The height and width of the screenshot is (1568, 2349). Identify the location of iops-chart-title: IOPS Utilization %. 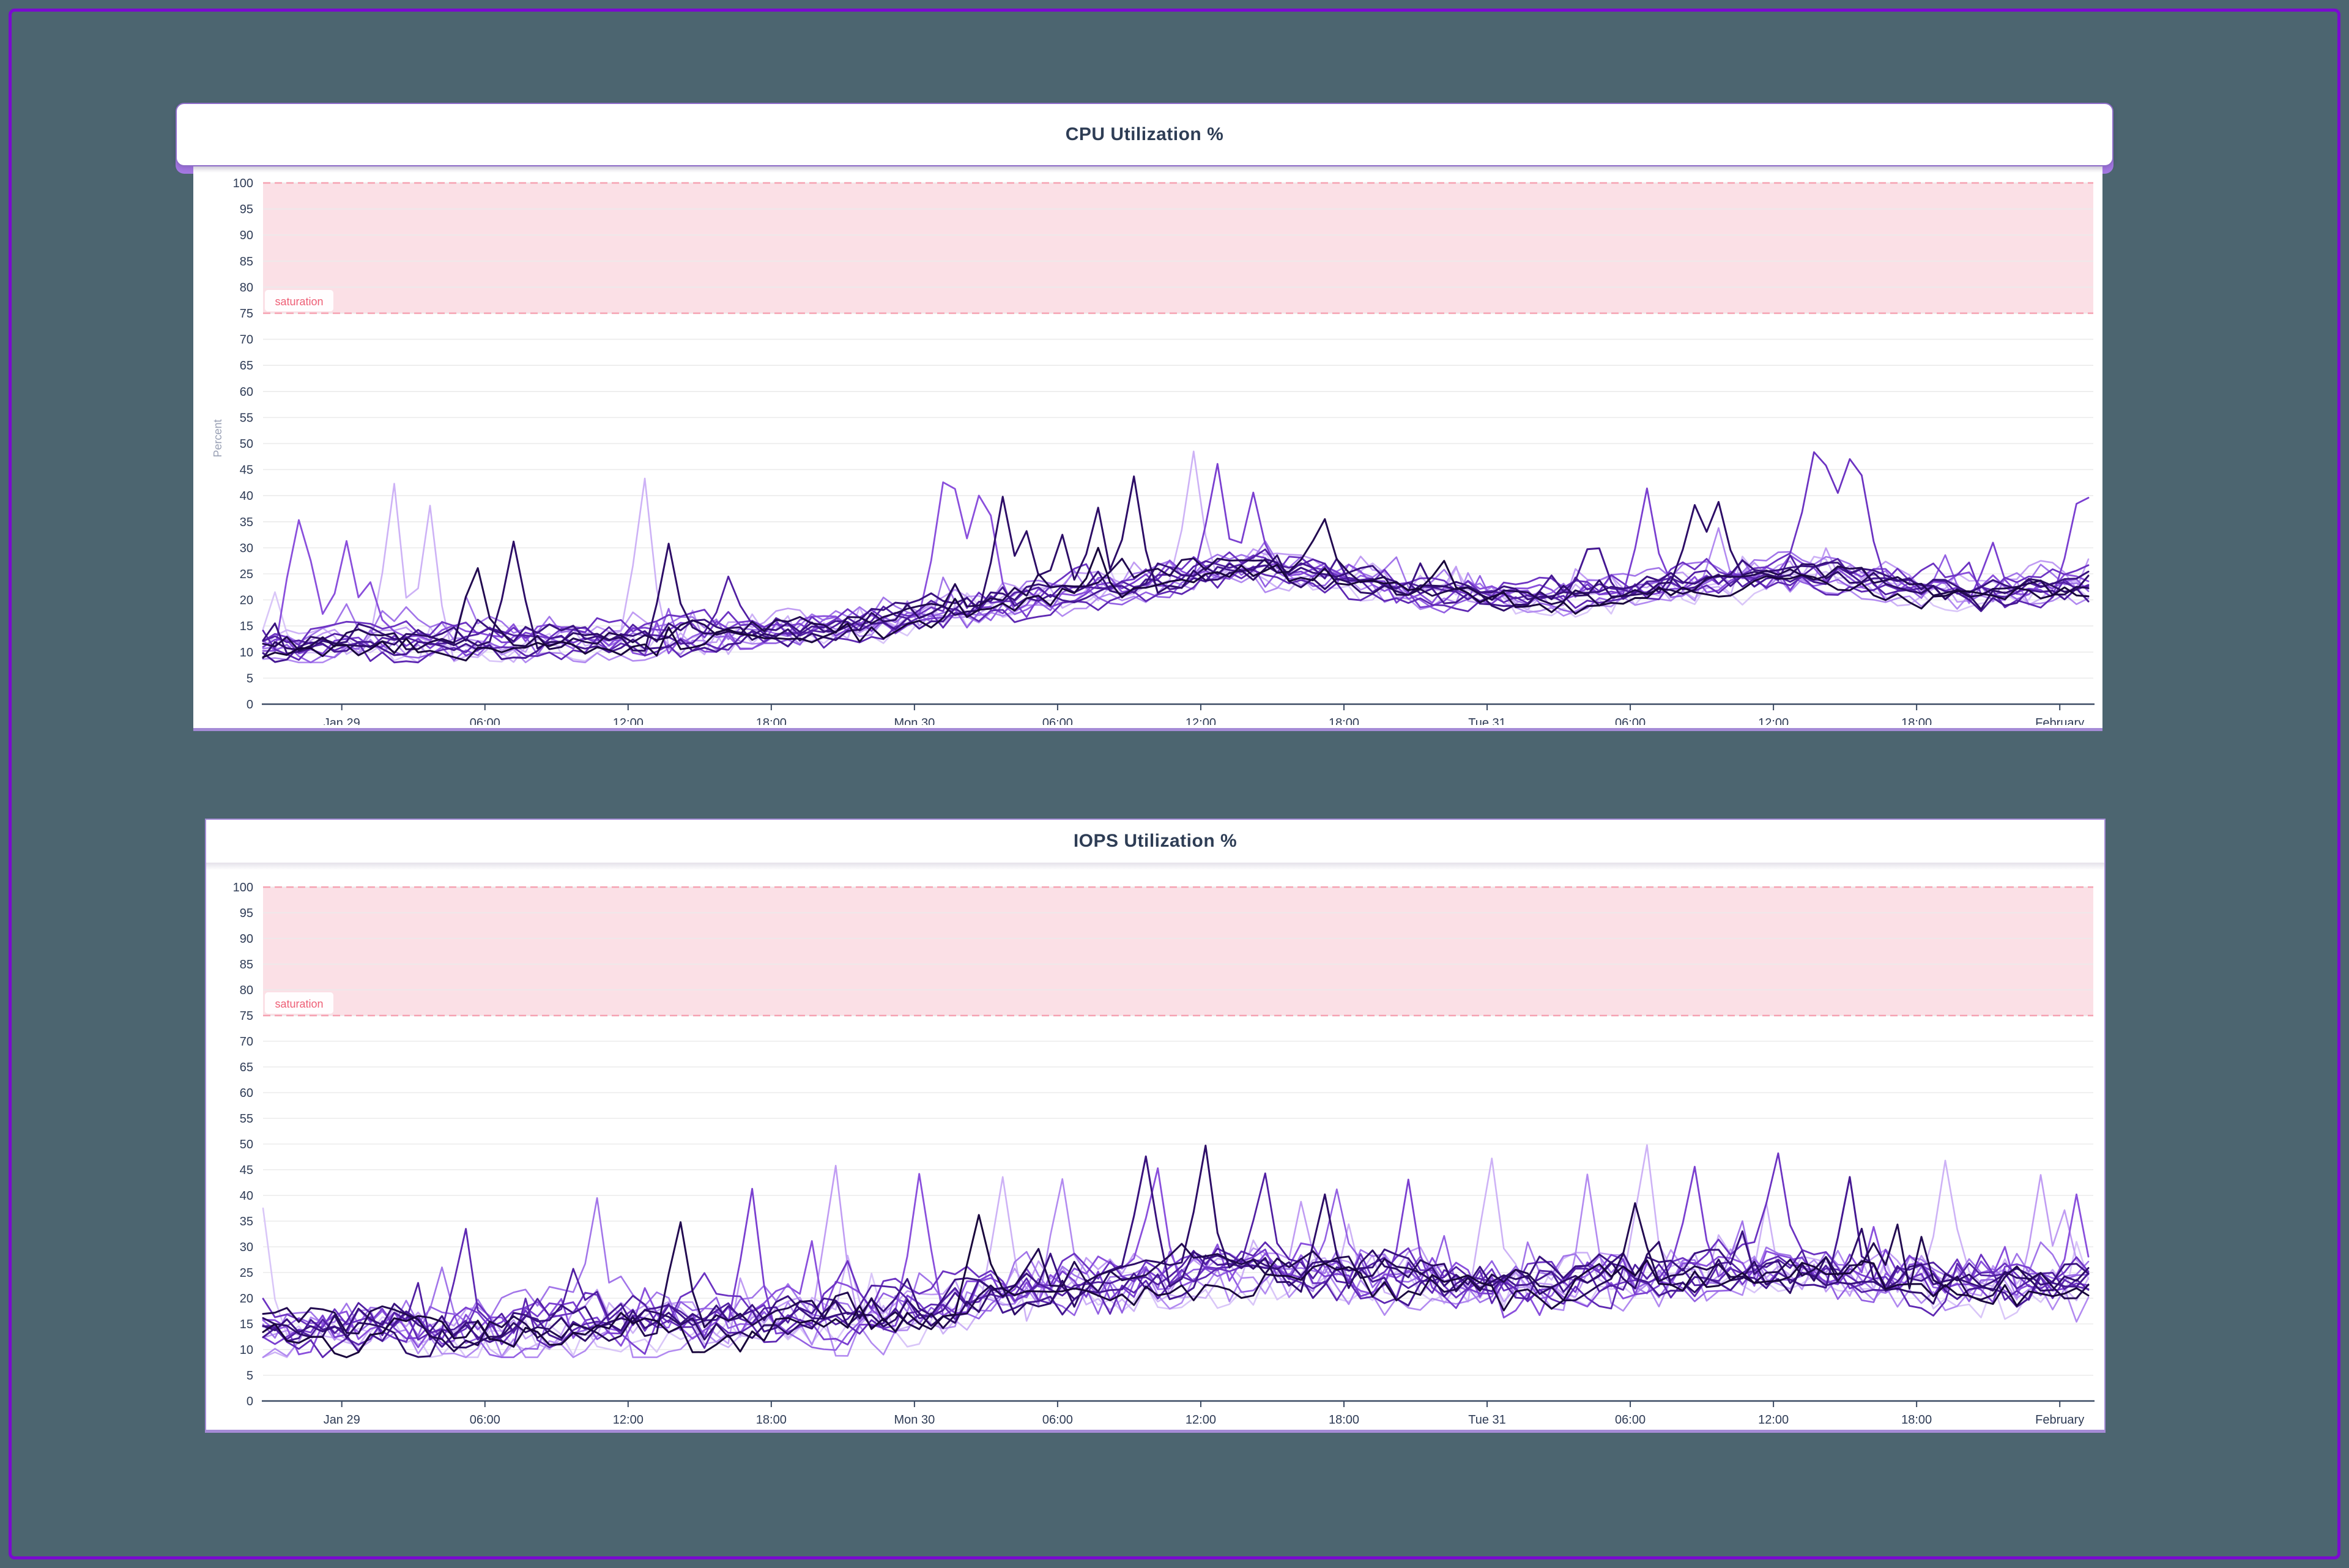
(1155, 841).